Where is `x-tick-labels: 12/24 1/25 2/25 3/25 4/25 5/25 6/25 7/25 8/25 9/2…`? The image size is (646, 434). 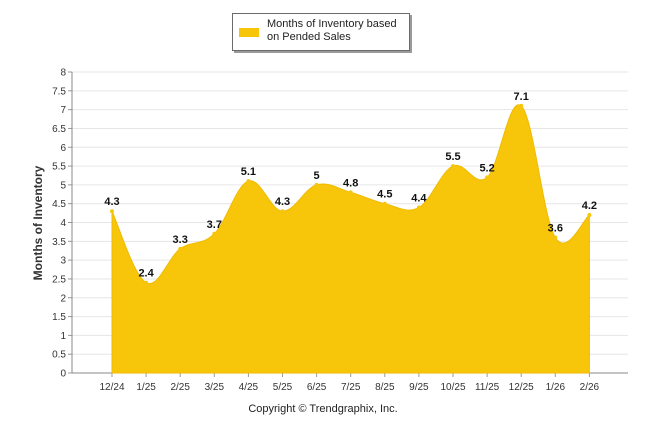
x-tick-labels: 12/24 1/25 2/25 3/25 4/25 5/25 6/25 7/25 8/25 9/2… is located at coordinates (349, 383).